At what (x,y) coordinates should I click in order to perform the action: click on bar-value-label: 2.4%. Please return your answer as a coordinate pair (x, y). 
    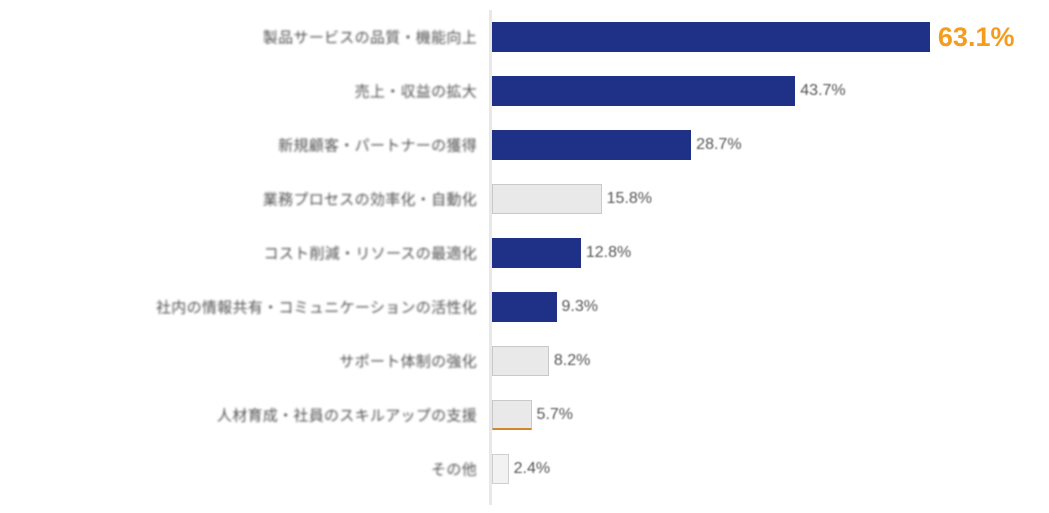
    Looking at the image, I should click on (532, 468).